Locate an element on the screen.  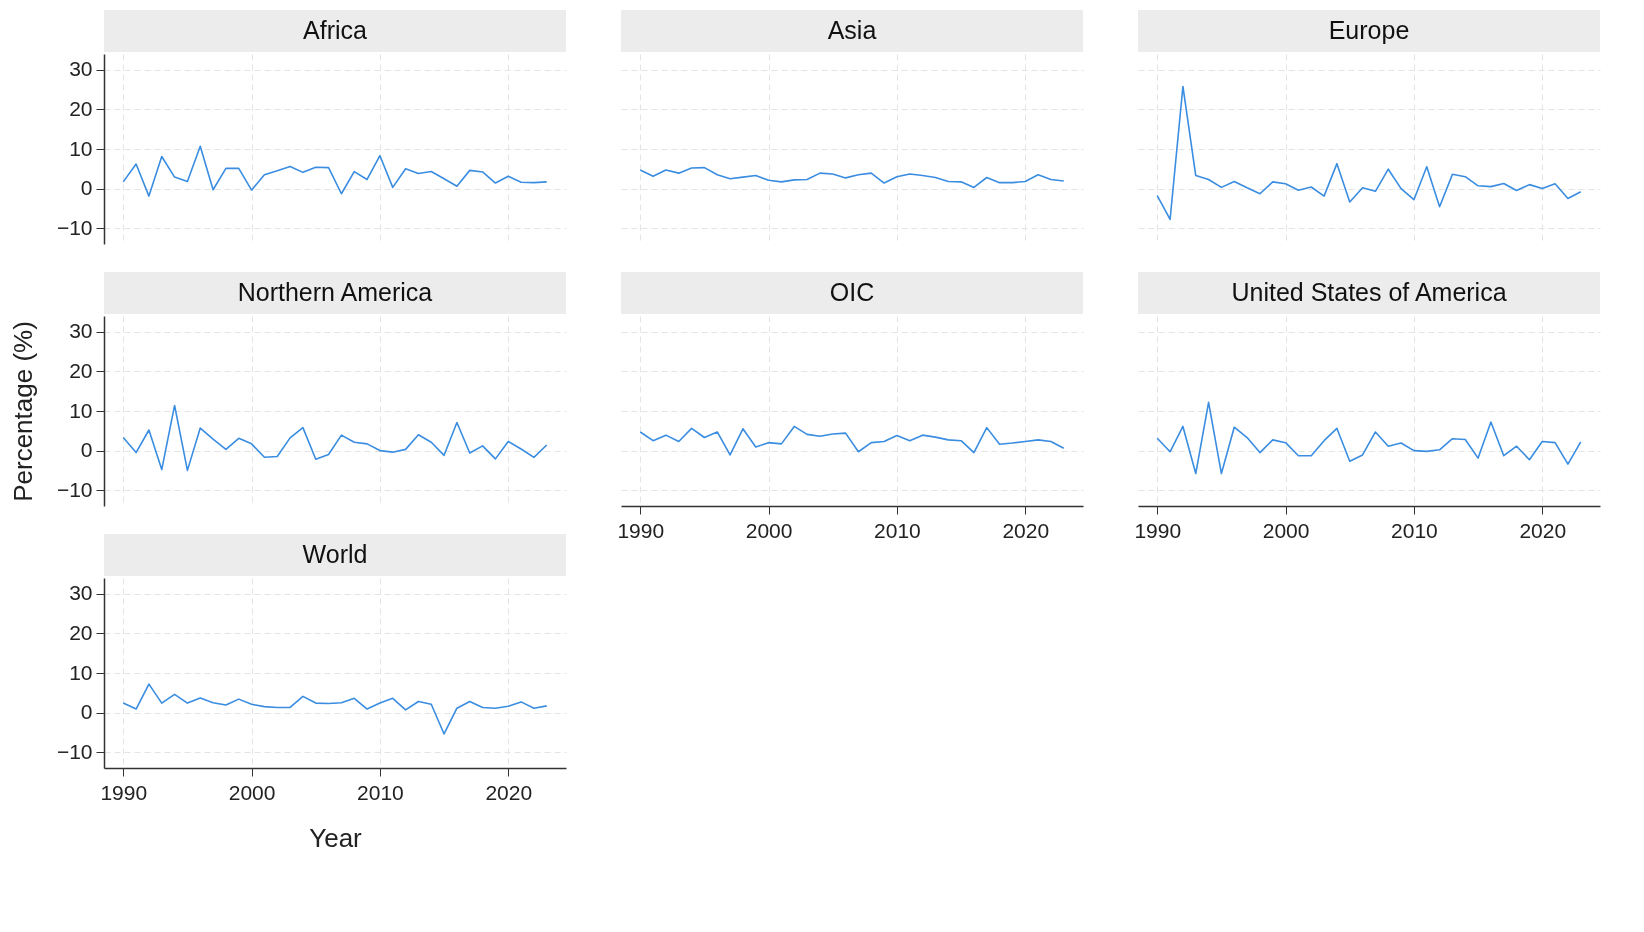
chart-title: Africa is located at coordinates (335, 30).